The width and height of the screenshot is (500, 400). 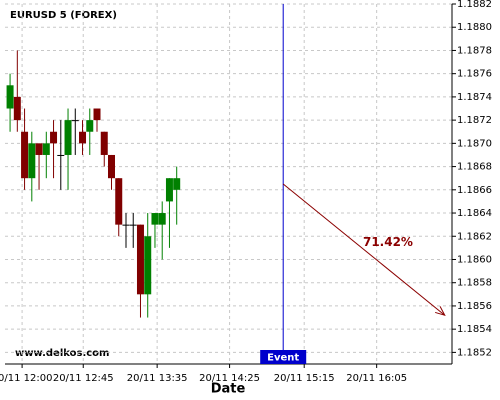 What do you see at coordinates (440, 311) in the screenshot?
I see `arrow-head` at bounding box center [440, 311].